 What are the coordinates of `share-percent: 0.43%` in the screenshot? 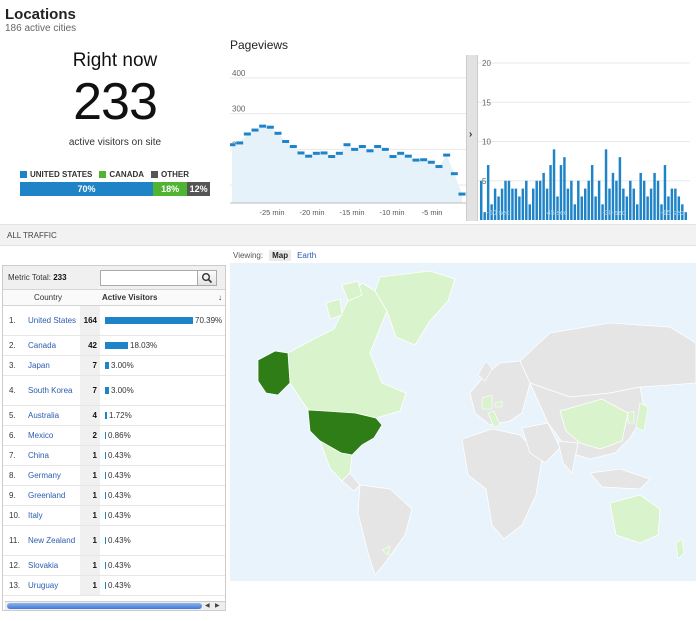 It's located at (119, 455).